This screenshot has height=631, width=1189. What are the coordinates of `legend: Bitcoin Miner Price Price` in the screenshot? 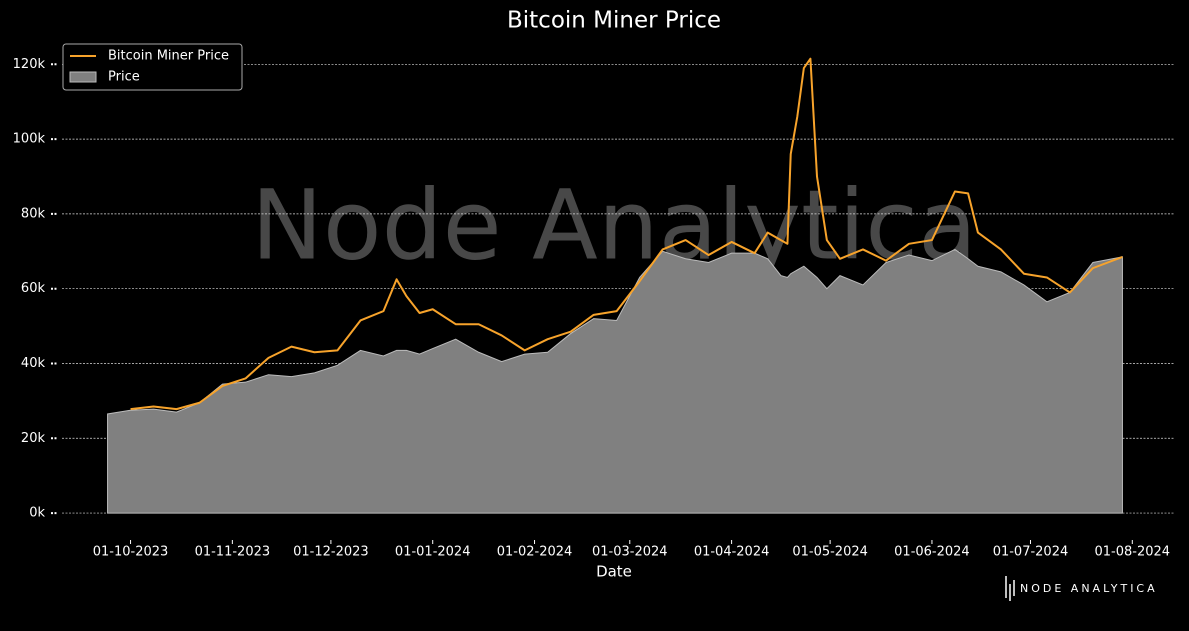 It's located at (152, 67).